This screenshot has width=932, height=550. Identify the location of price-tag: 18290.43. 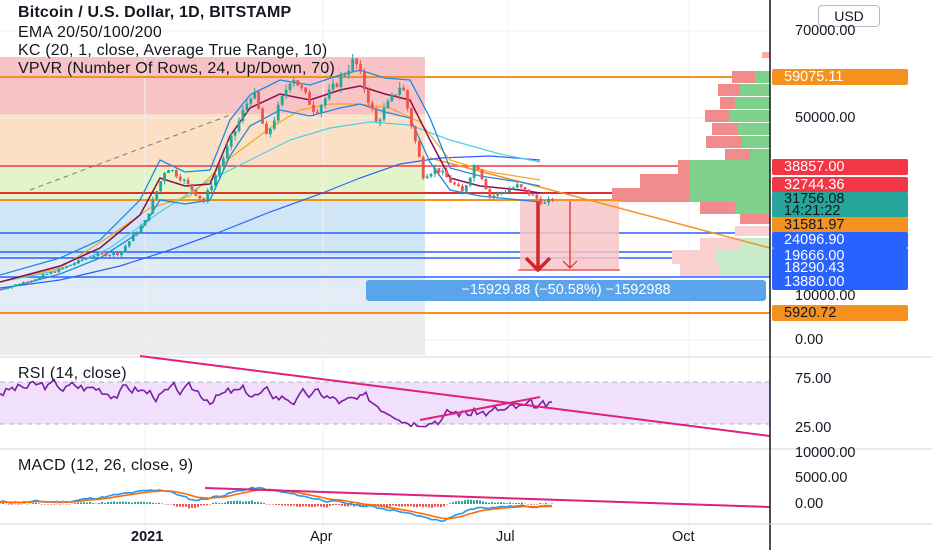
(840, 268).